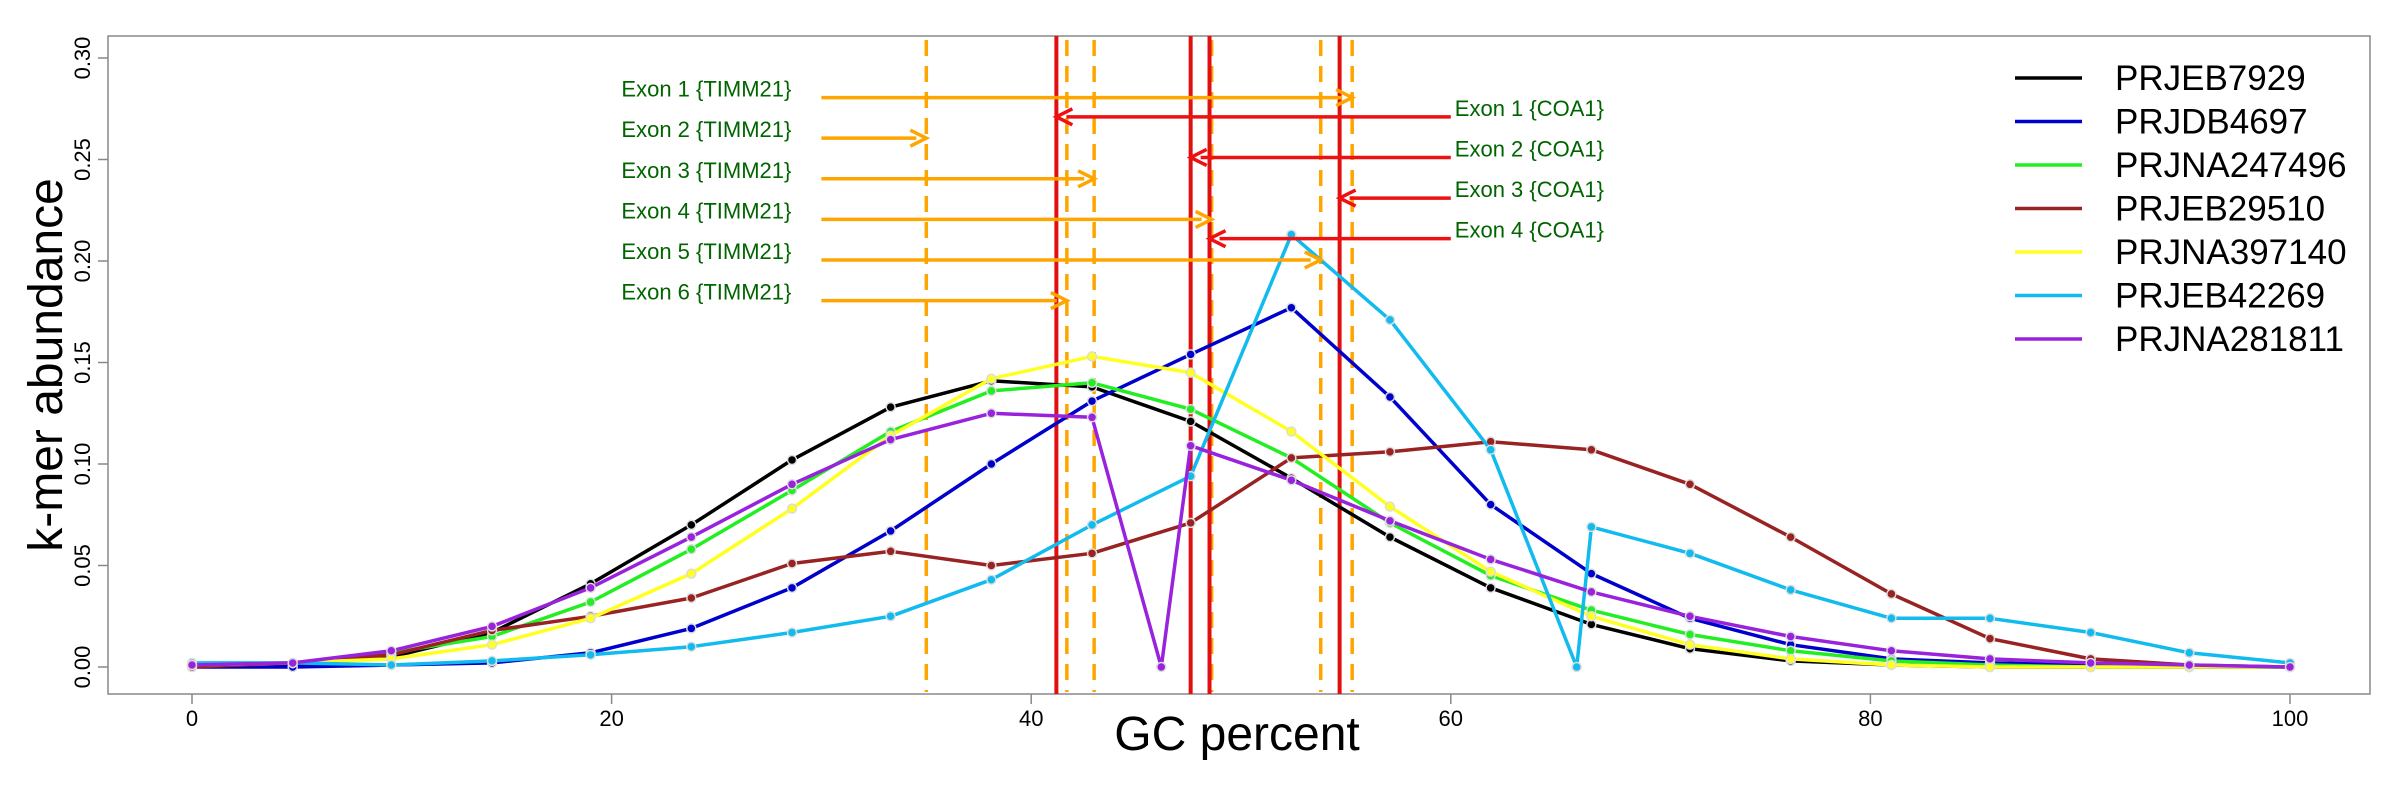  I want to click on annotation-label-2: Exon 3 {TIMM21}, so click(706, 170).